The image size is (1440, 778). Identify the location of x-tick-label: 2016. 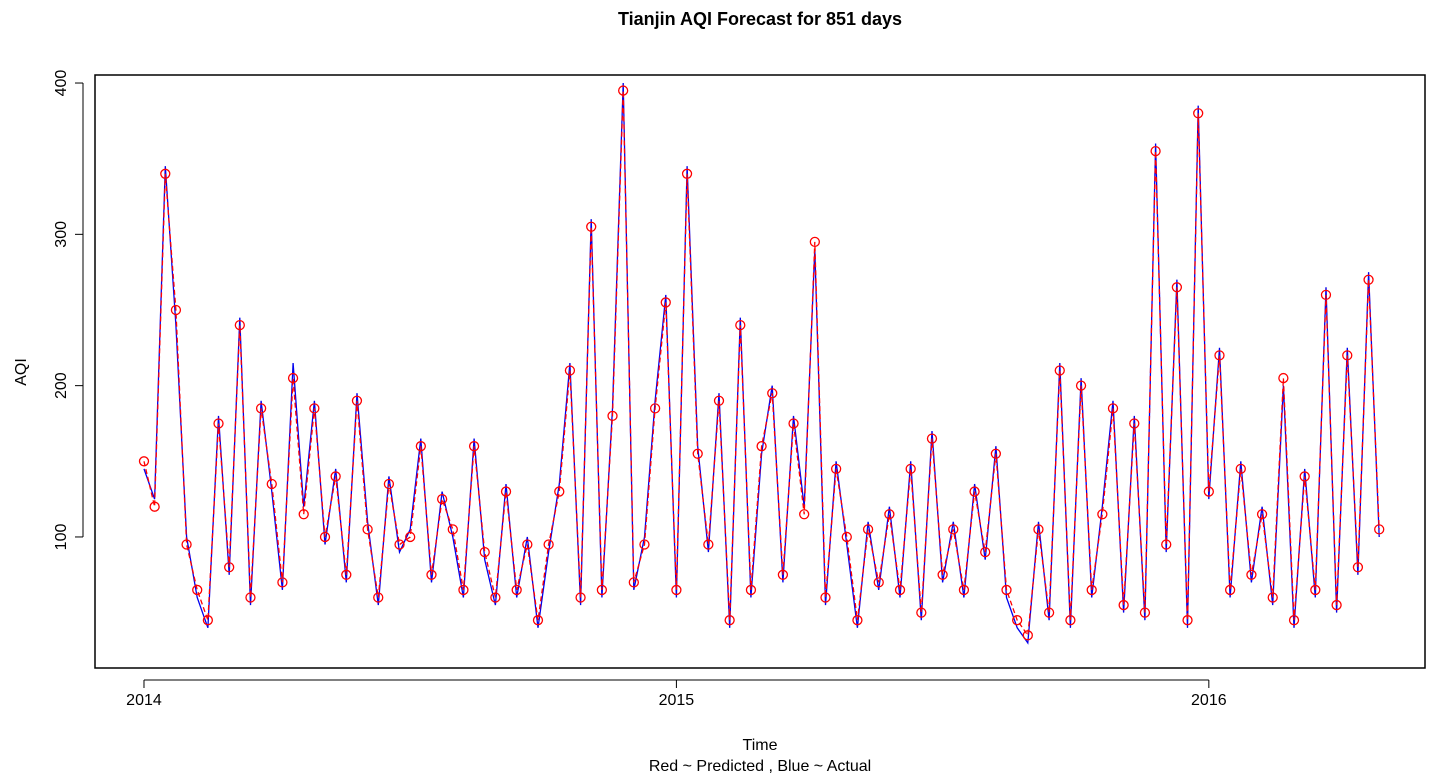
(1209, 700).